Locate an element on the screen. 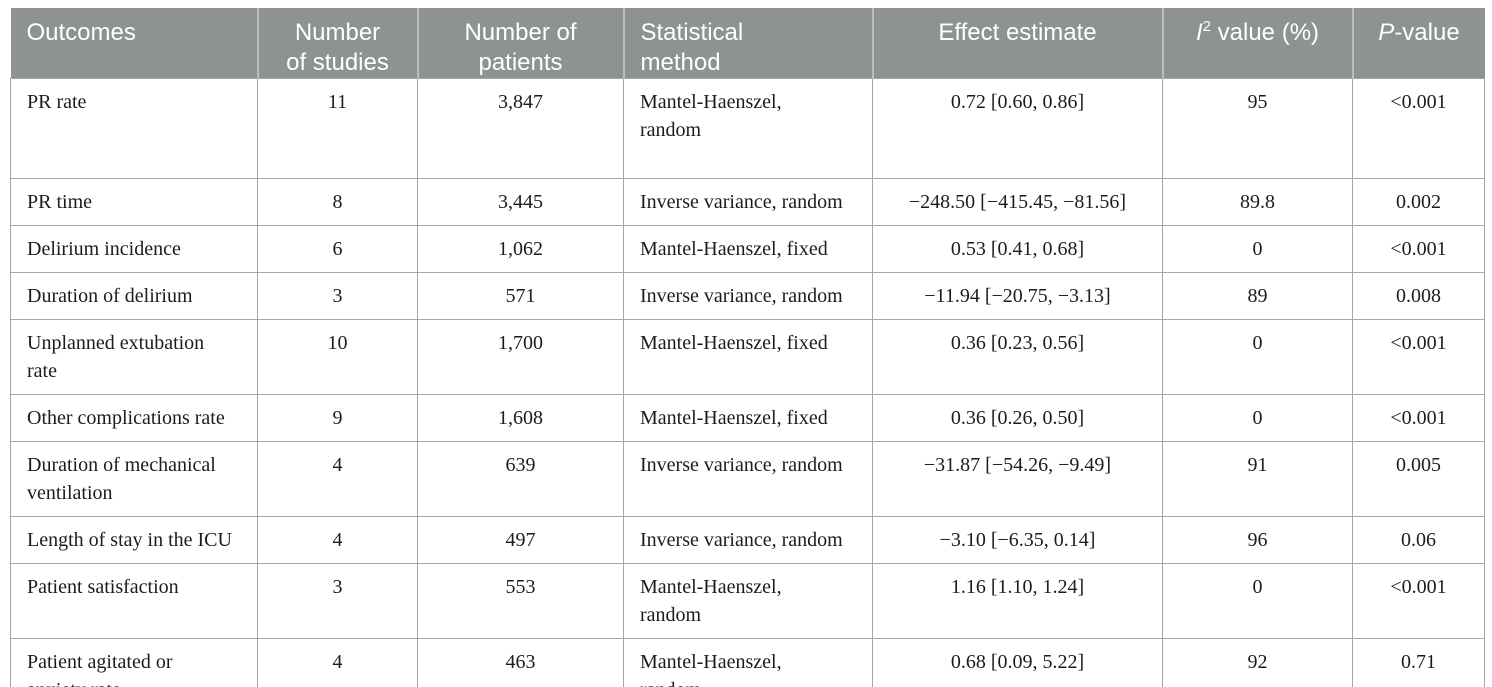  cell-effect-estimate: 0.36 [0.23, 0.56] is located at coordinates (1017, 357).